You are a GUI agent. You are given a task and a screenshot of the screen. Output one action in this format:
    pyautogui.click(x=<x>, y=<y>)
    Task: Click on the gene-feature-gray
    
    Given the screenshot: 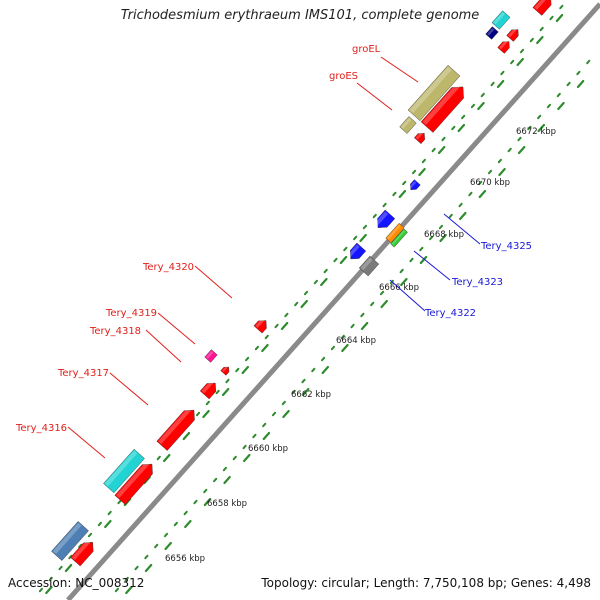 What is the action you would take?
    pyautogui.click(x=369, y=266)
    